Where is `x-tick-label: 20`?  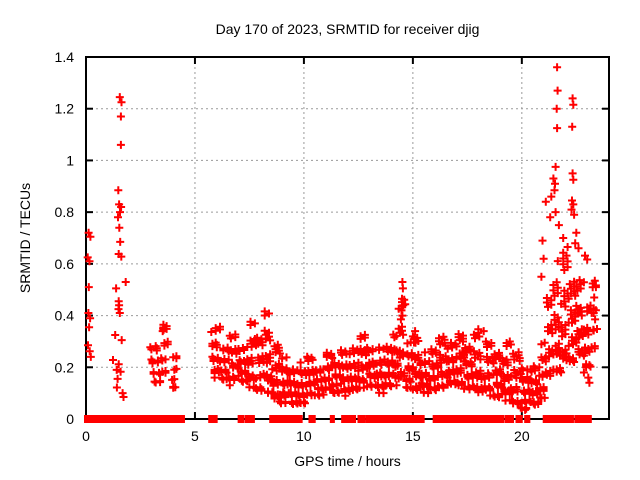 x-tick-label: 20 is located at coordinates (522, 436).